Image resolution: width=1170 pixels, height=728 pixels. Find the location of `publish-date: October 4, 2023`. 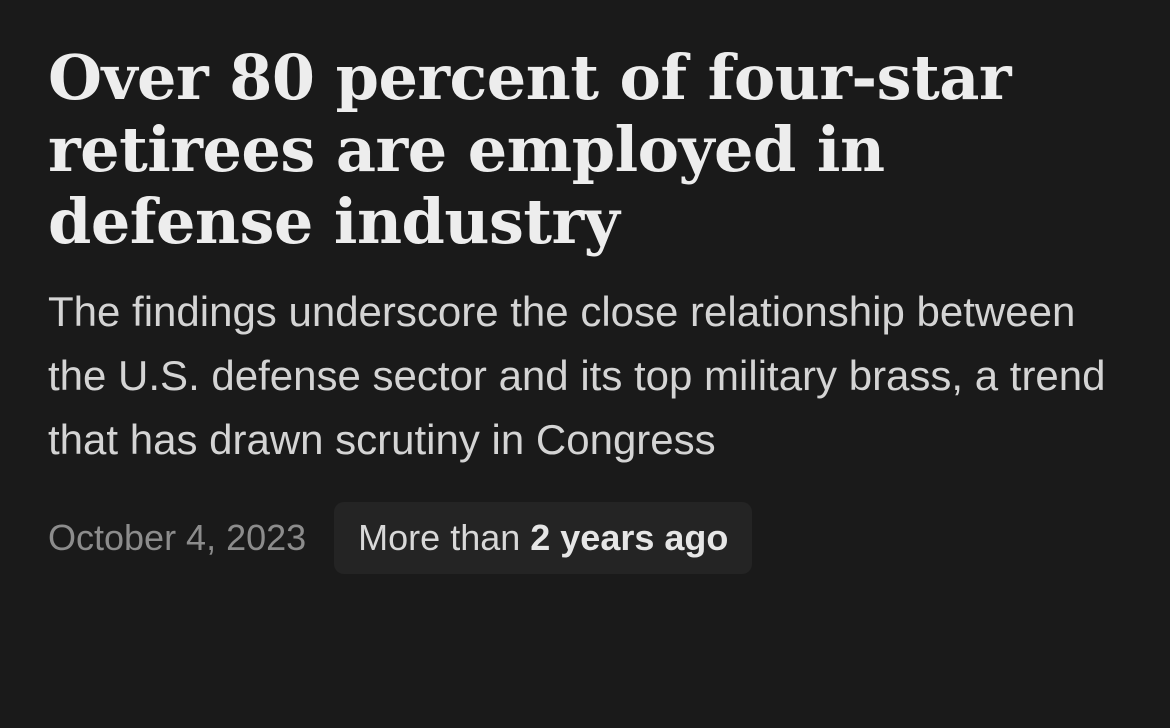

publish-date: October 4, 2023 is located at coordinates (177, 537).